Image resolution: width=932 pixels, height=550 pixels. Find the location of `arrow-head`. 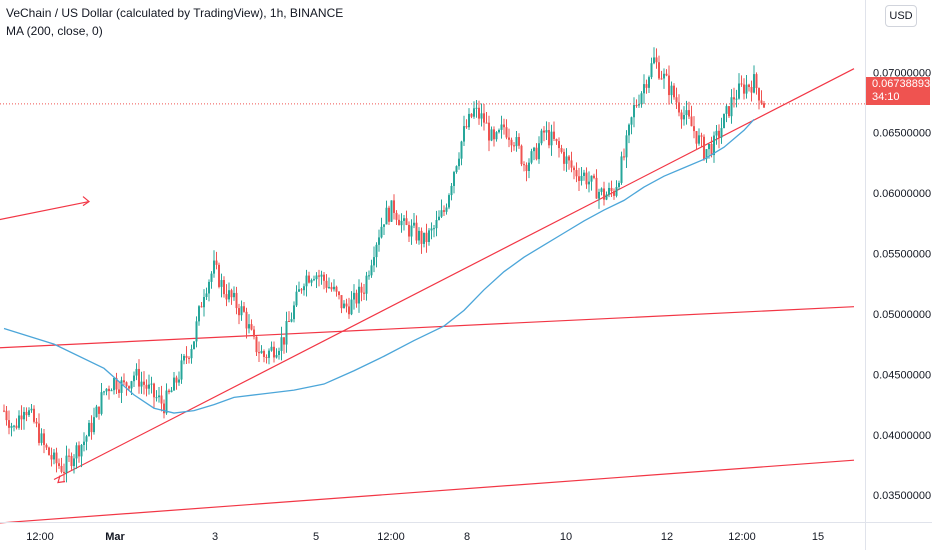

arrow-head is located at coordinates (61, 479).